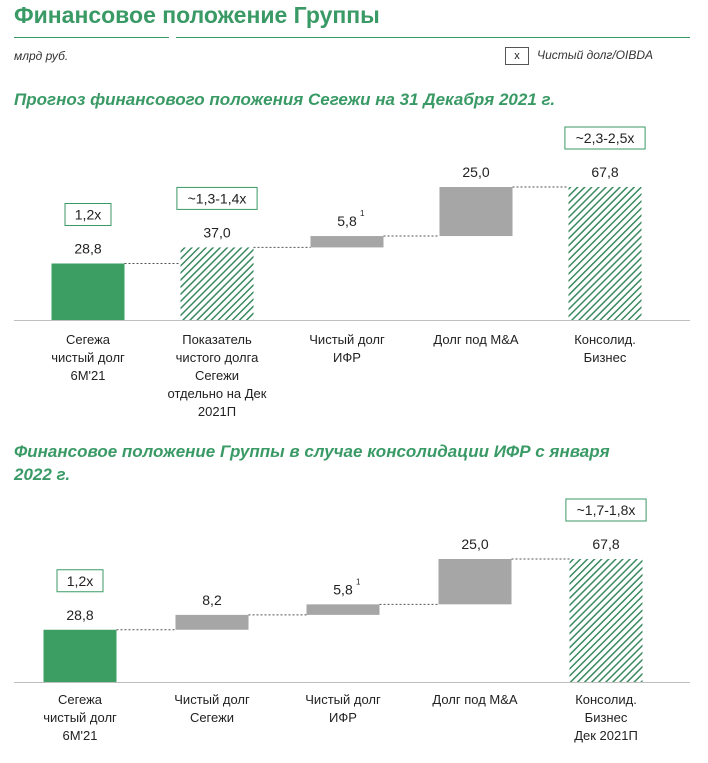 The height and width of the screenshot is (763, 708). Describe the element at coordinates (595, 55) in the screenshot. I see `legend-label: Чистый долг/OIBDA` at that location.